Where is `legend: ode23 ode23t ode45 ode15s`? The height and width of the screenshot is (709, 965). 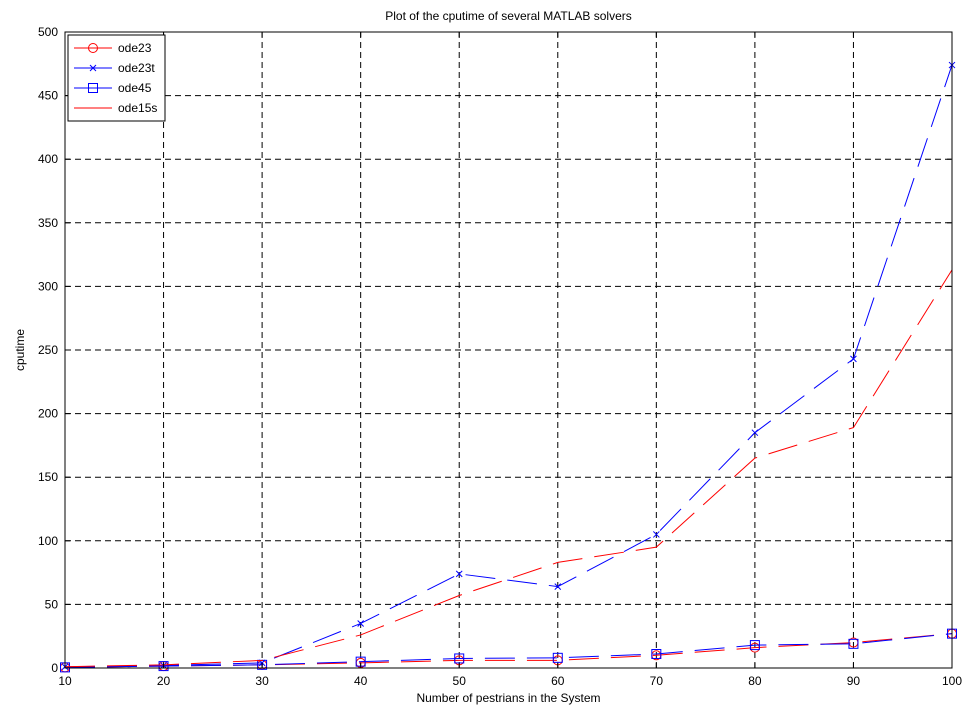 legend: ode23 ode23t ode45 ode15s is located at coordinates (116, 78).